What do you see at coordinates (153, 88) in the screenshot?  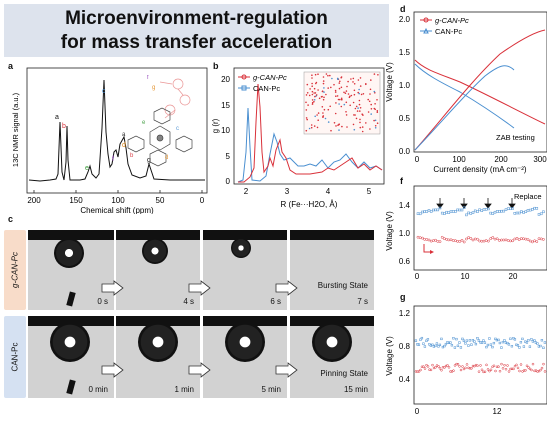 I see `svg-text: g` at bounding box center [153, 88].